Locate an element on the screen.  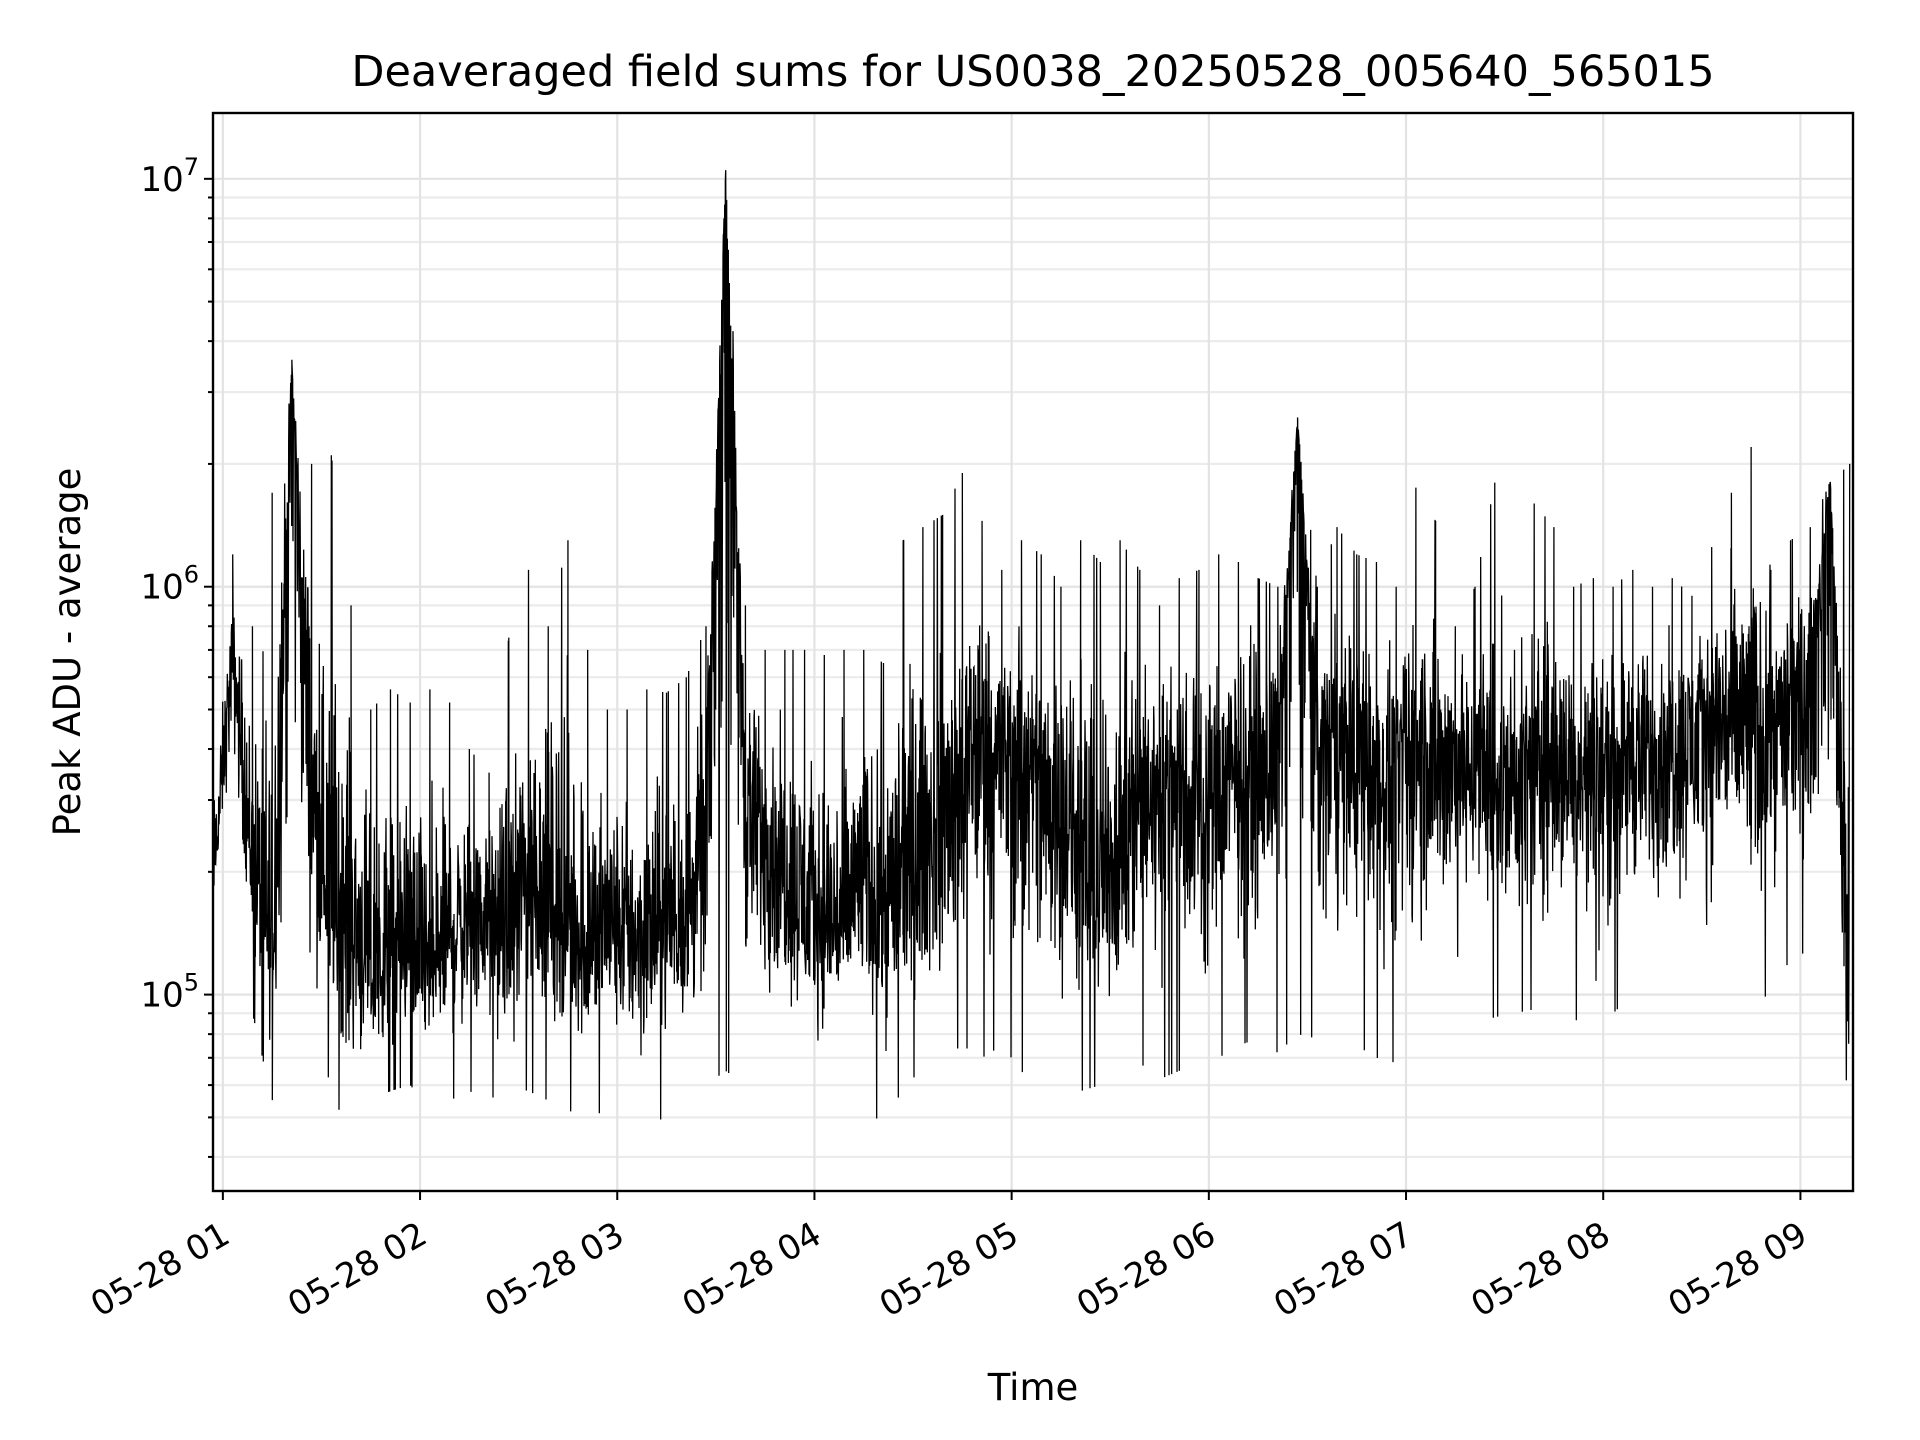
x-tick-label: 05-28 02 is located at coordinates (357, 1269).